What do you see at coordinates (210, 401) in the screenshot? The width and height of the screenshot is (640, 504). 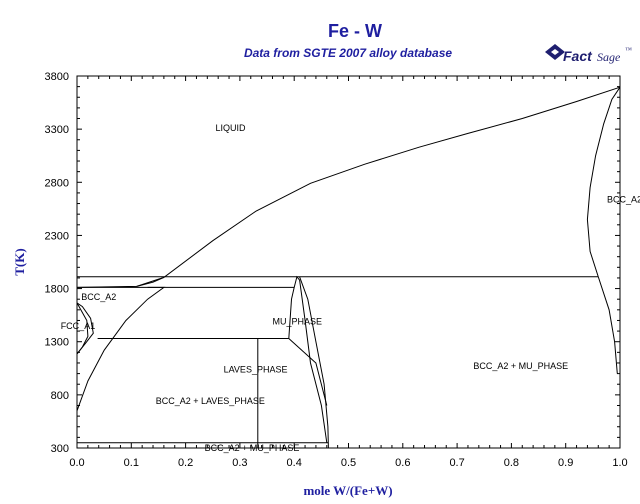 I see `phase-region-label: BCC_A2 + LAVES_PHASE` at bounding box center [210, 401].